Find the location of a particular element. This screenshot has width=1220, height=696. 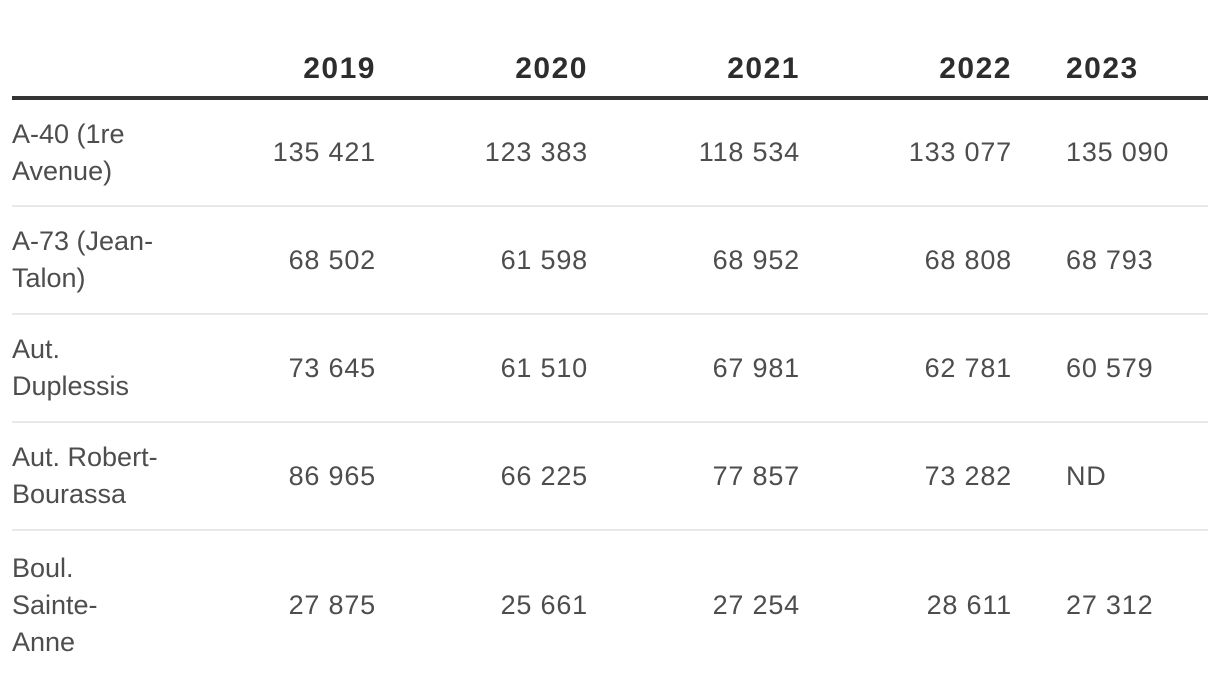

row-label: Aut. Robert-Bourassa is located at coordinates (88, 476).